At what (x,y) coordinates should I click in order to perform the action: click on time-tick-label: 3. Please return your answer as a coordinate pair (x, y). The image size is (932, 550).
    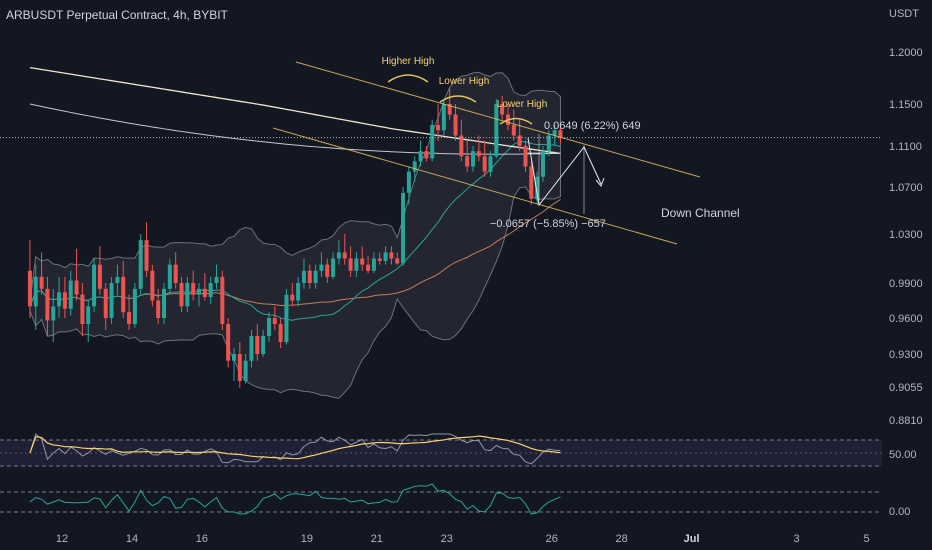
    Looking at the image, I should click on (797, 539).